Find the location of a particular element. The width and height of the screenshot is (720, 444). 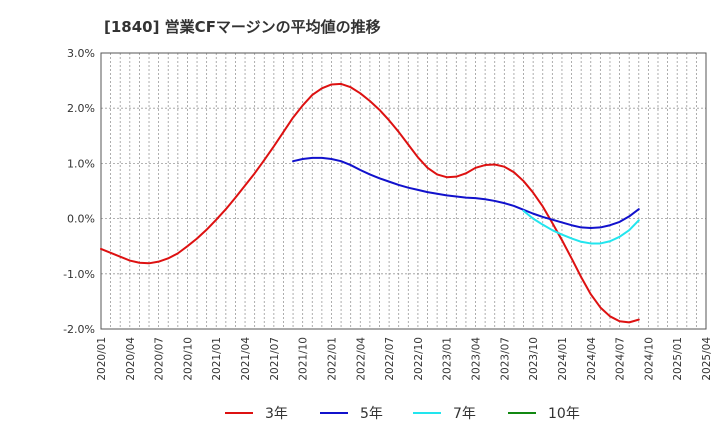

x-tick-label: 2022/04 is located at coordinates (361, 359).